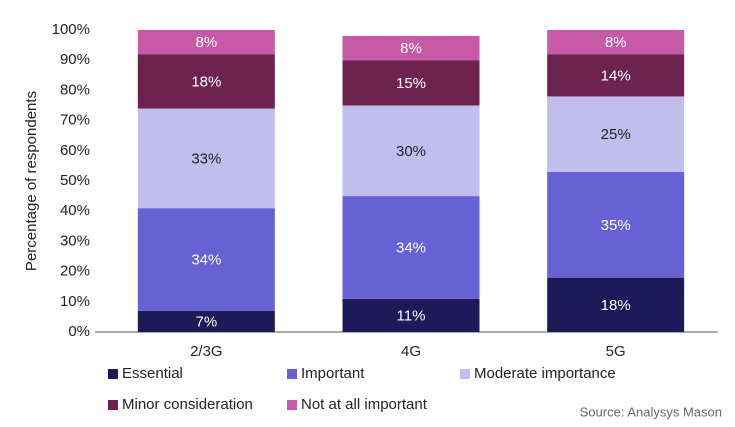  I want to click on data-label: 33%, so click(206, 158).